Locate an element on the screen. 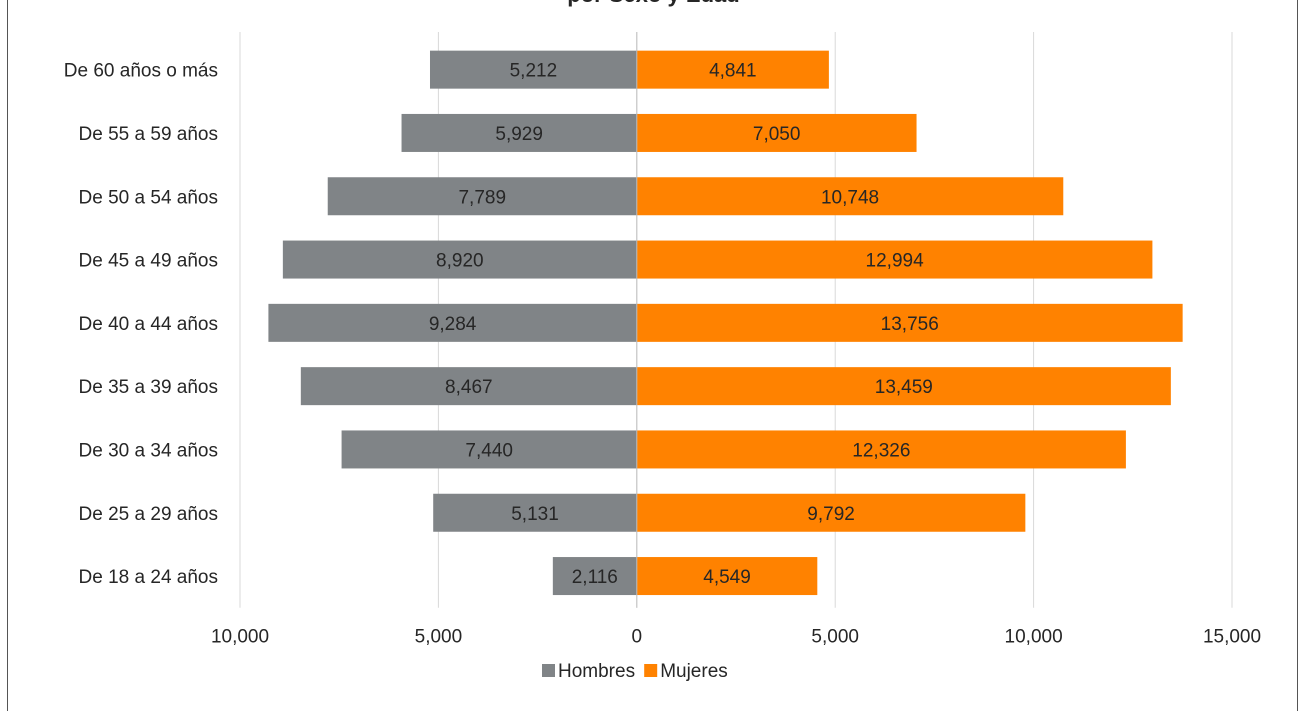 This screenshot has height=711, width=1300. category-label: De 50 a 54 años is located at coordinates (148, 197).